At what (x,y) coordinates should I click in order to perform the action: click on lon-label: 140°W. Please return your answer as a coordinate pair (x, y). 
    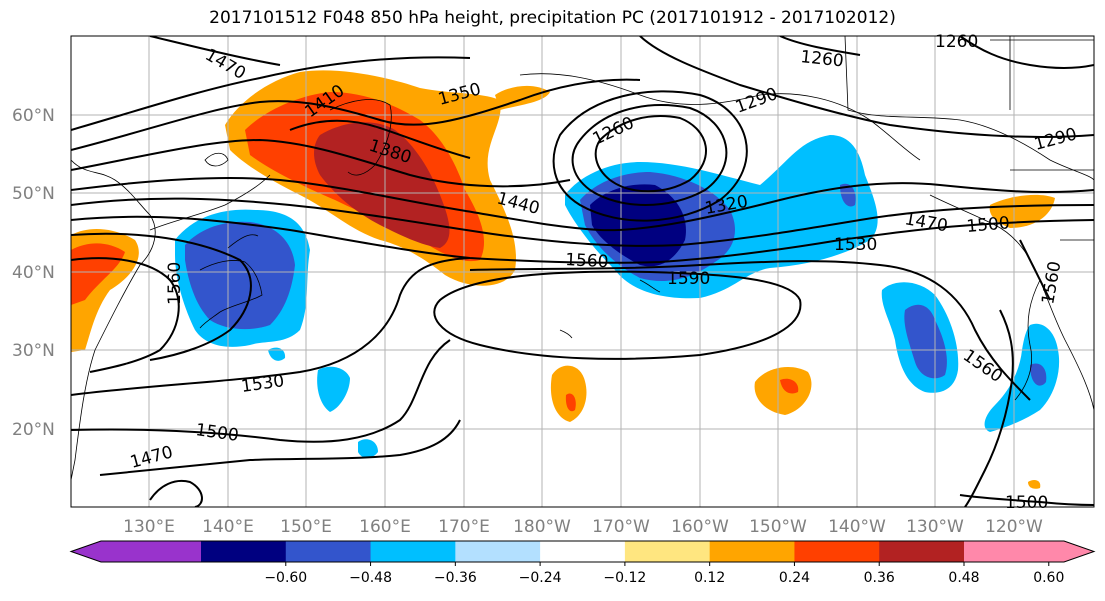
    Looking at the image, I should click on (857, 527).